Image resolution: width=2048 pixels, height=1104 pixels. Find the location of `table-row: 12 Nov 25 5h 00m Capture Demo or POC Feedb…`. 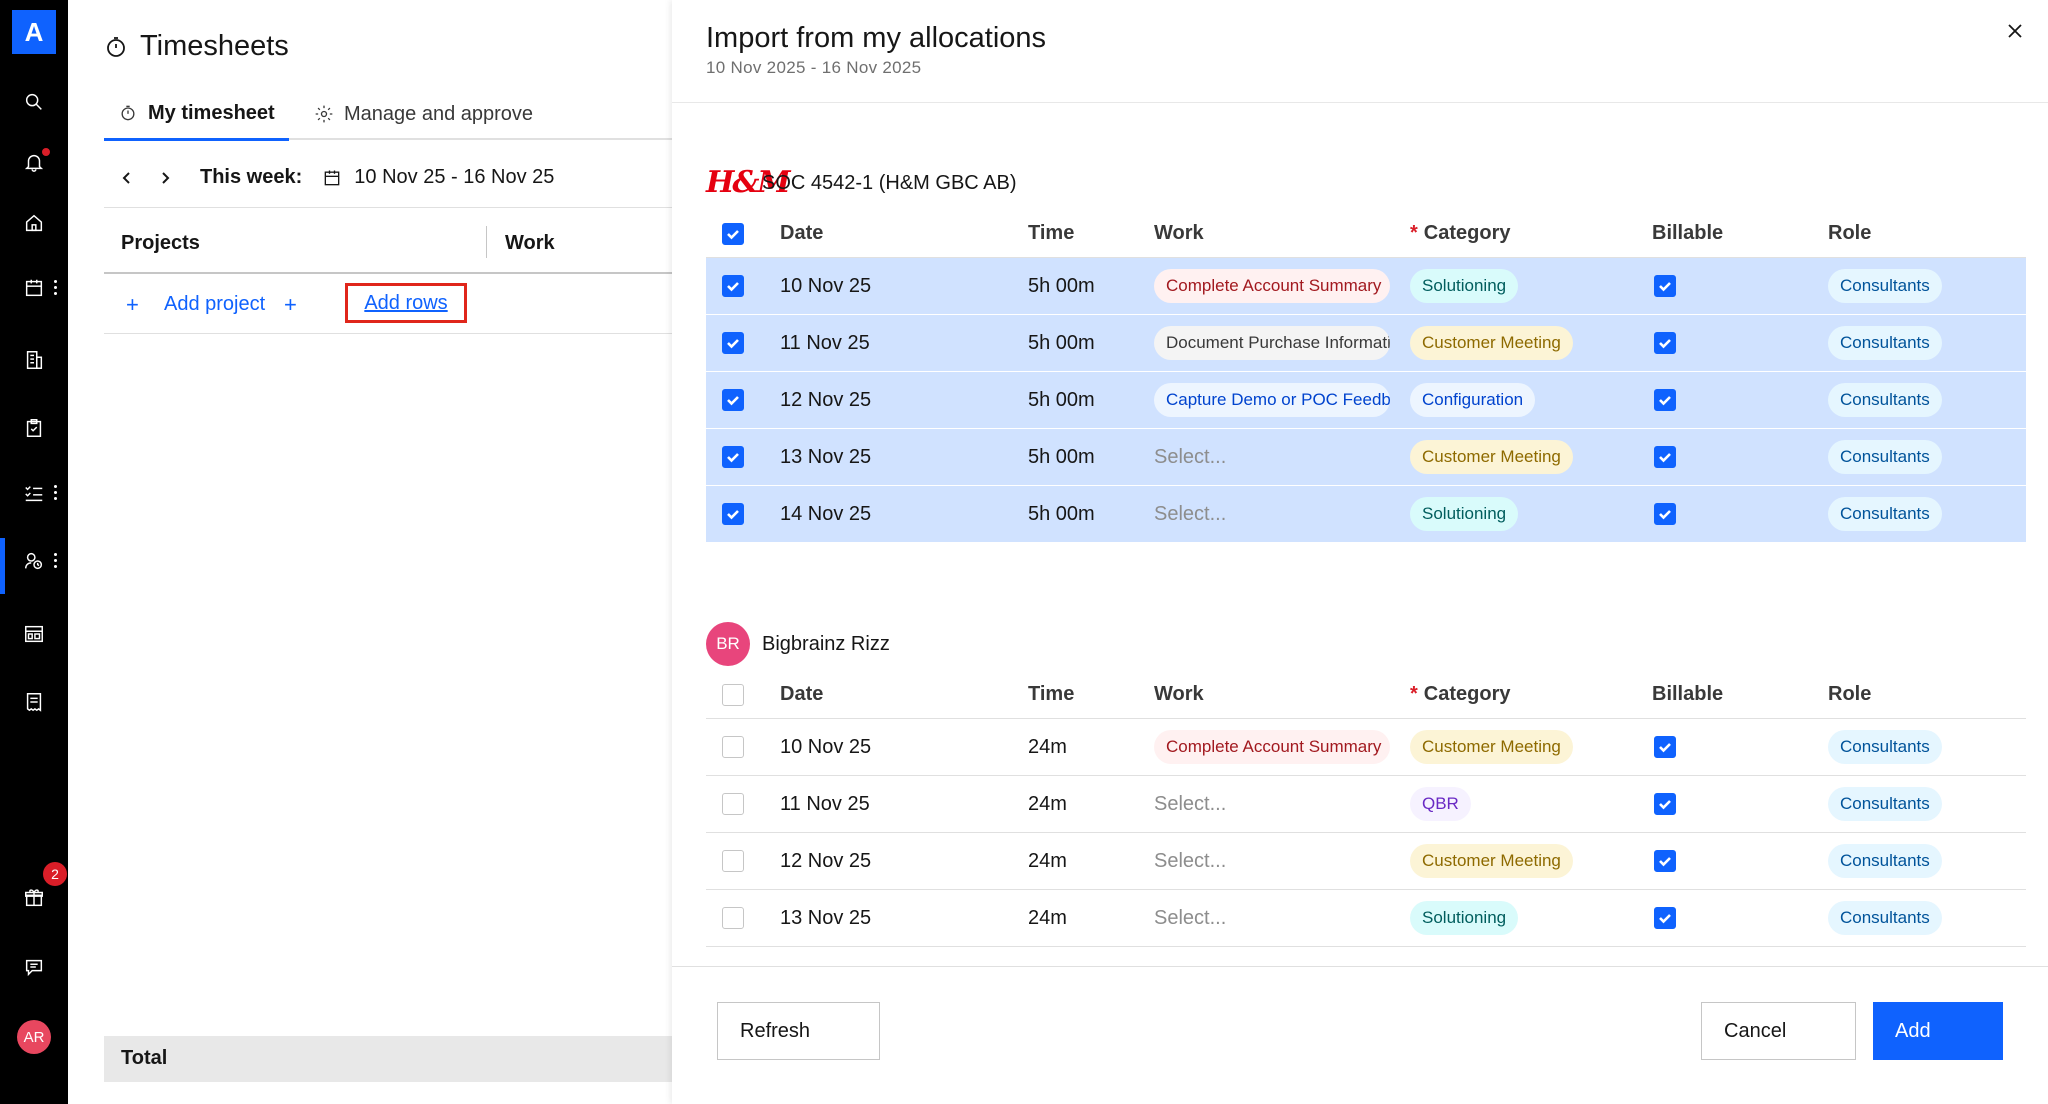

table-row: 12 Nov 25 5h 00m Capture Demo or POC Feedb… is located at coordinates (1366, 400).